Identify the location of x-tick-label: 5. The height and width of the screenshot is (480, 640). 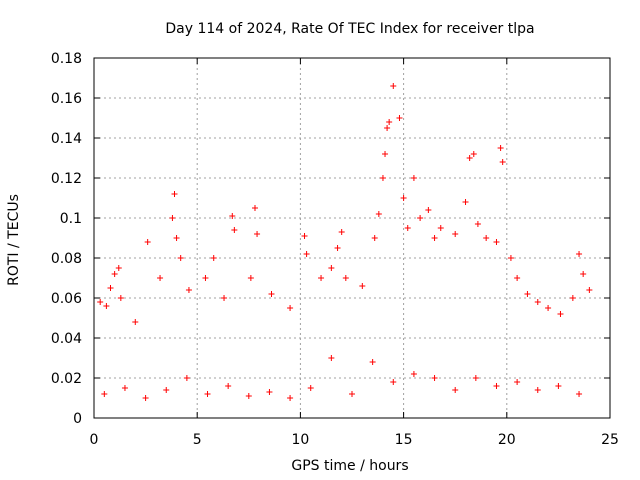
(197, 440).